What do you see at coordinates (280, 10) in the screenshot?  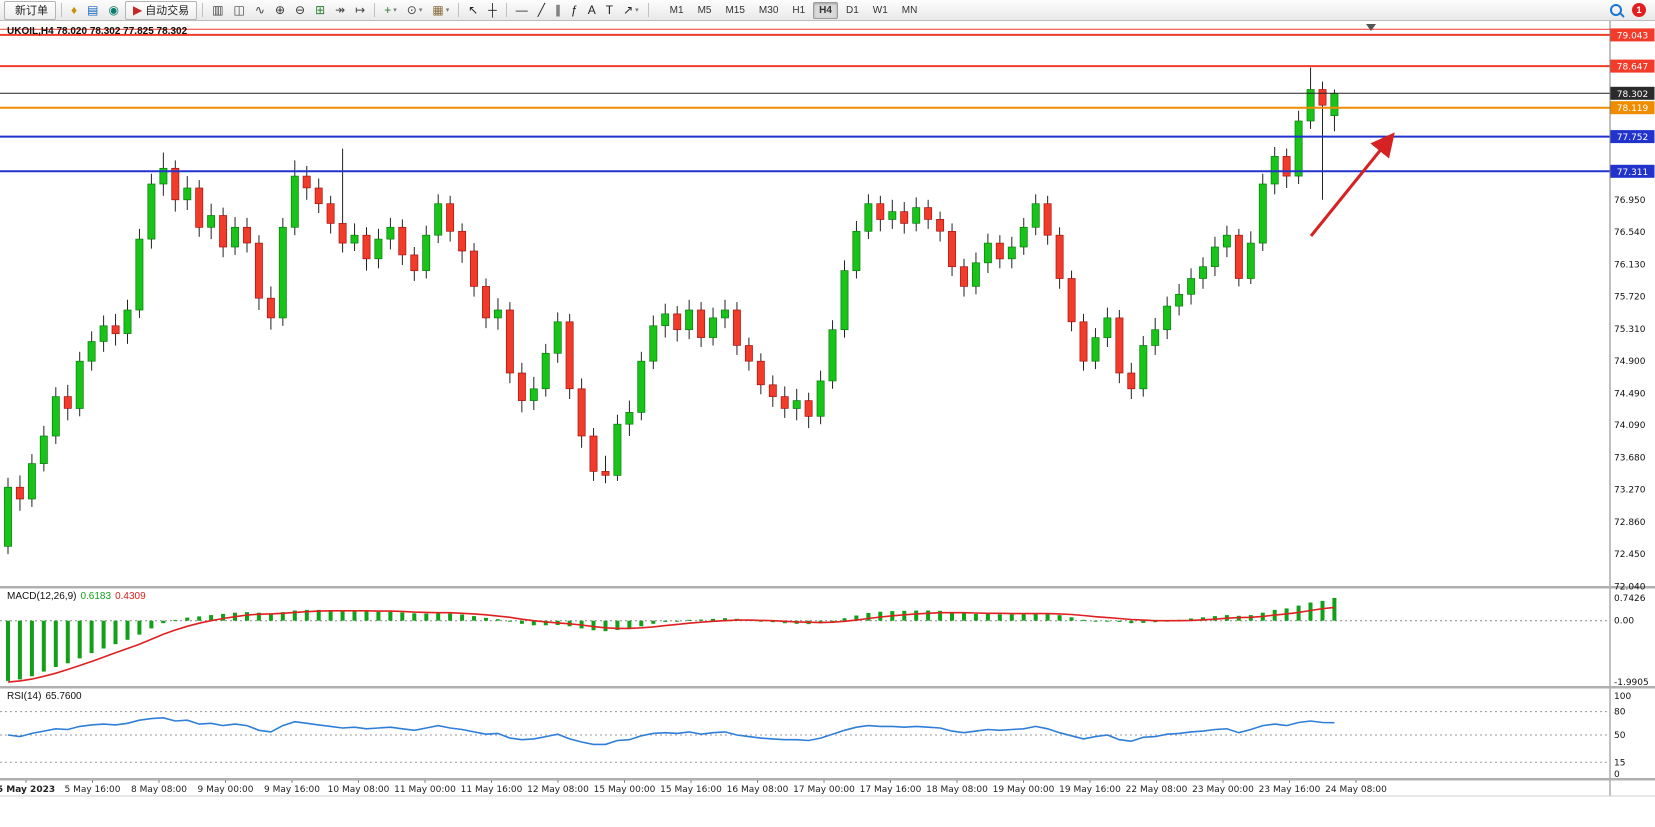 I see `zoom-in-icon: ⊕` at bounding box center [280, 10].